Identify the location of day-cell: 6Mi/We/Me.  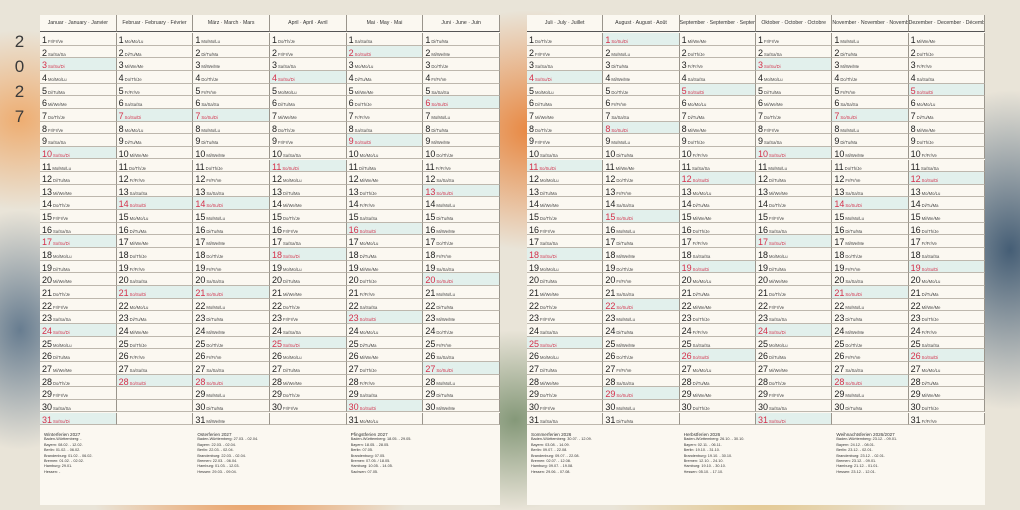
(794, 102).